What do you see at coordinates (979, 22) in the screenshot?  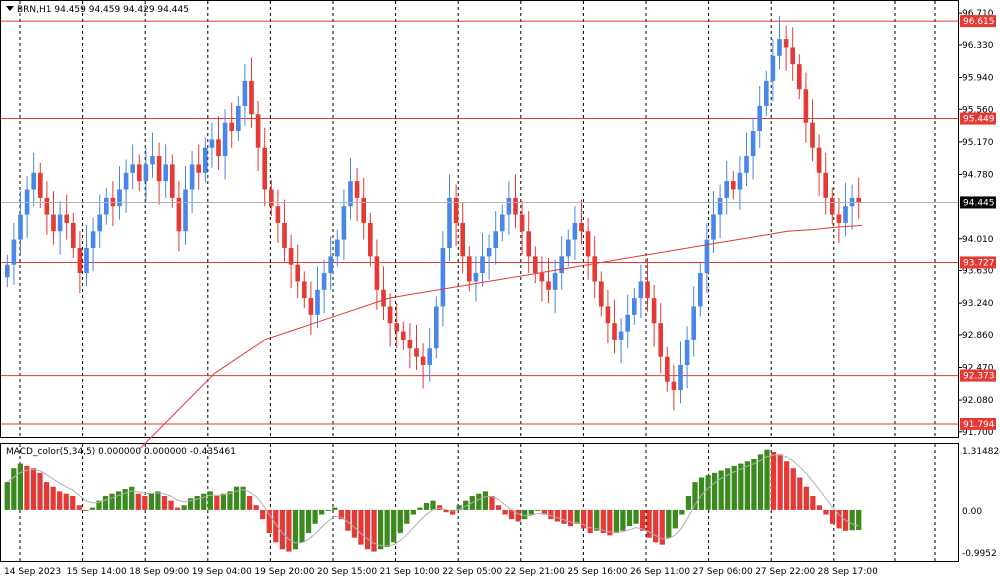 I see `level-96615-tag-label: 96.615` at bounding box center [979, 22].